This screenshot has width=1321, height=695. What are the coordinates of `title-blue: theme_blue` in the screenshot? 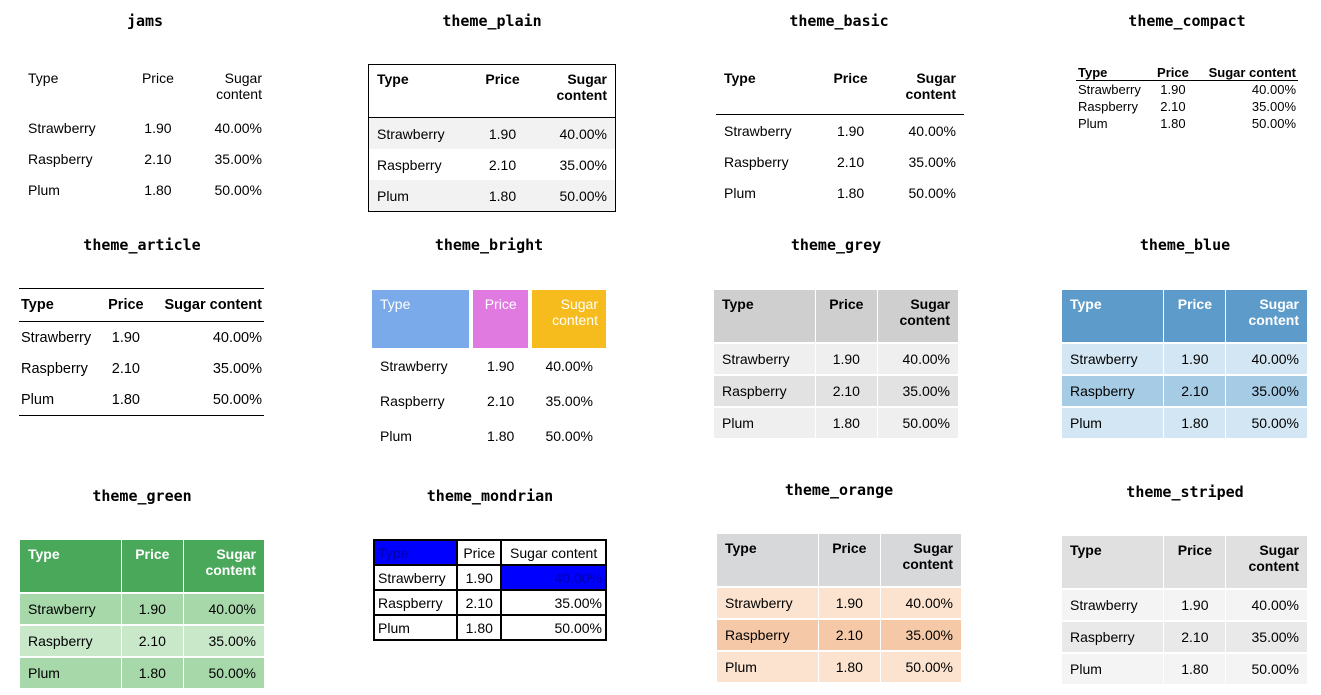 It's located at (1185, 245).